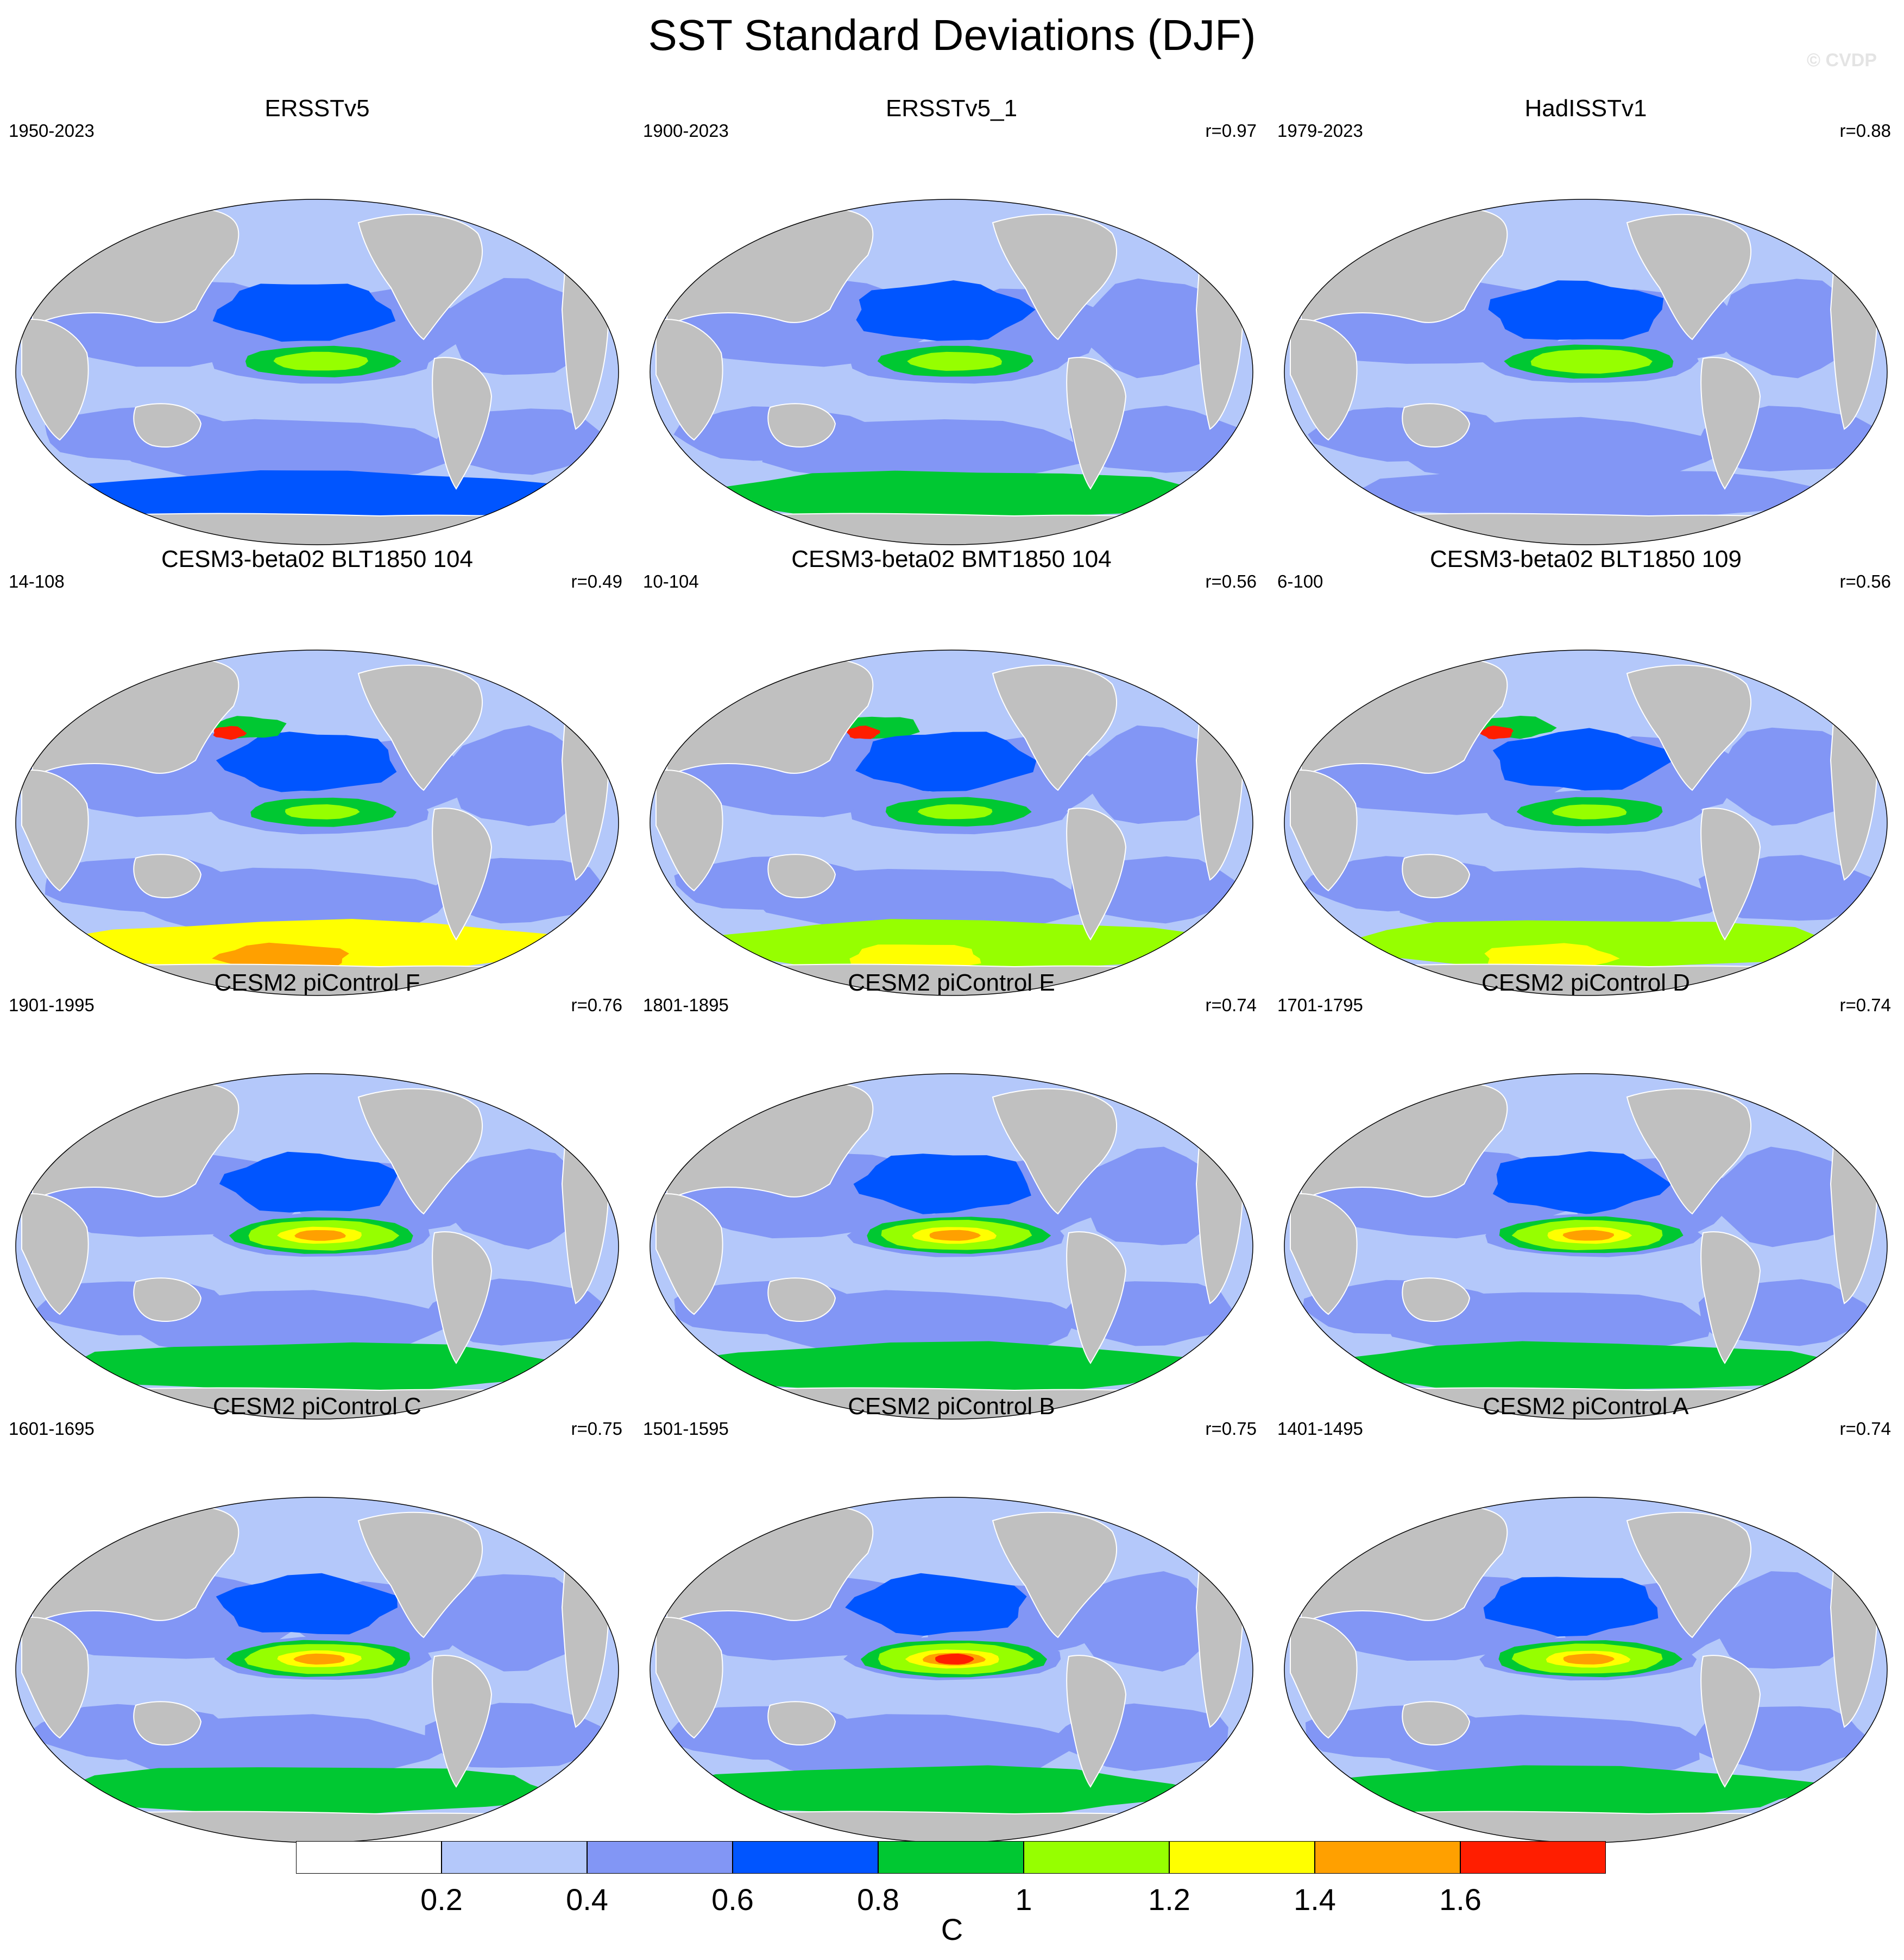 This screenshot has height=1960, width=1904. Describe the element at coordinates (1585, 108) in the screenshot. I see `panel-title: HadISSTv1` at that location.